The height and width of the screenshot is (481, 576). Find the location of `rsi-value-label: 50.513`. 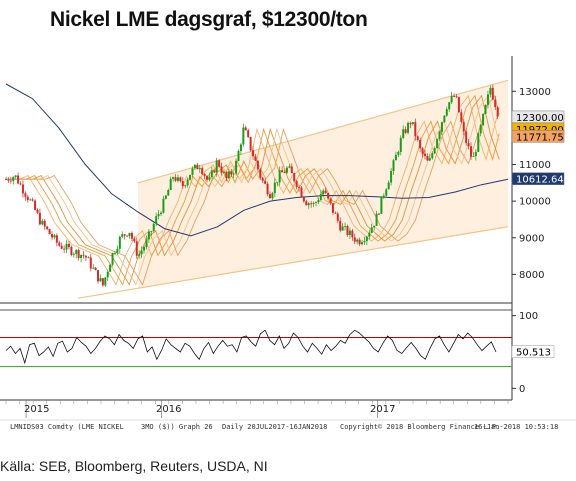

rsi-value-label: 50.513 is located at coordinates (533, 353).